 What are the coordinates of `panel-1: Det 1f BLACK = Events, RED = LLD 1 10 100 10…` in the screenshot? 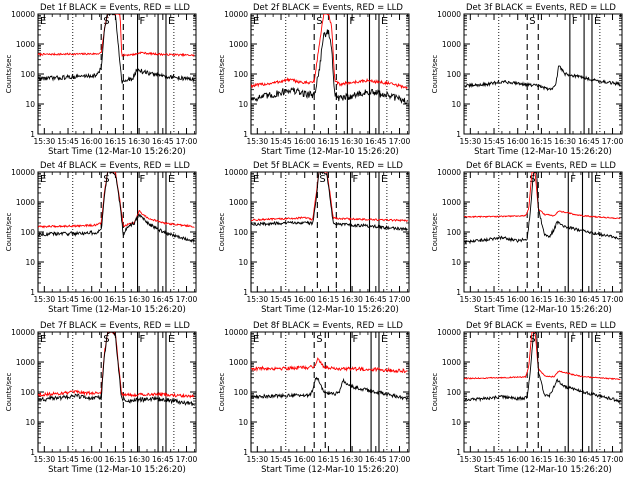 It's located at (101, 80).